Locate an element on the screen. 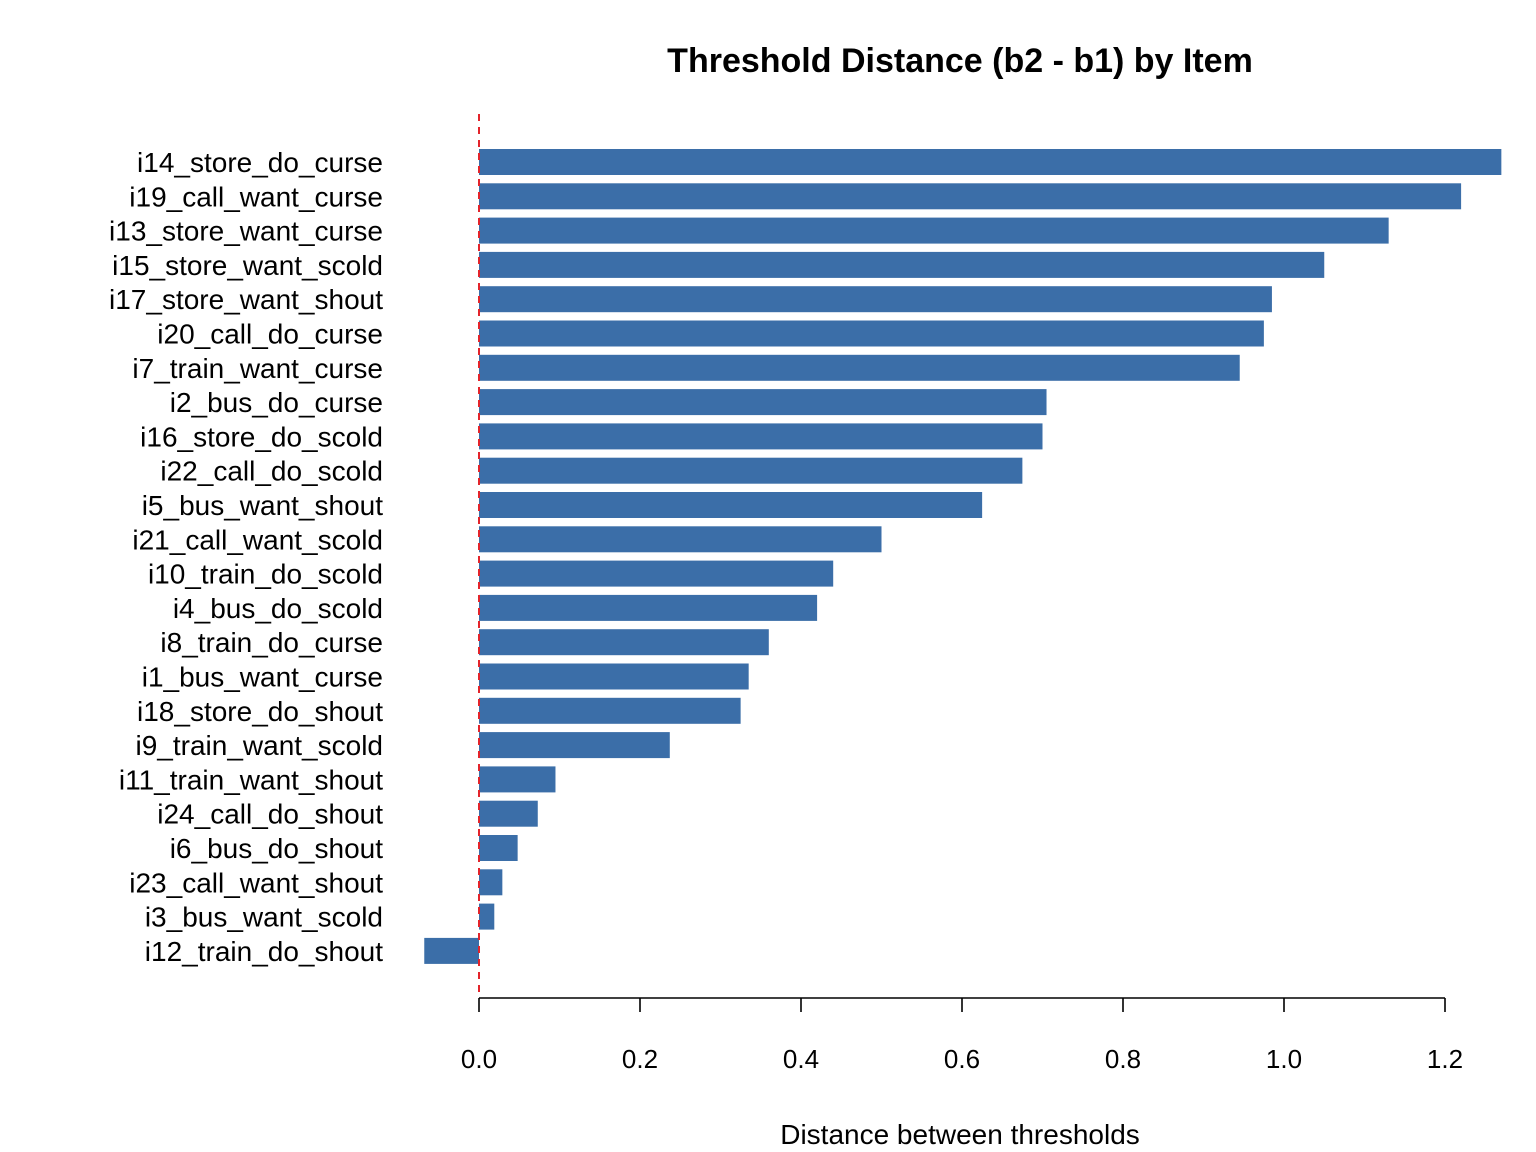 Image resolution: width=1536 pixels, height=1152 pixels. bar-i22_call_do_scold is located at coordinates (751, 470).